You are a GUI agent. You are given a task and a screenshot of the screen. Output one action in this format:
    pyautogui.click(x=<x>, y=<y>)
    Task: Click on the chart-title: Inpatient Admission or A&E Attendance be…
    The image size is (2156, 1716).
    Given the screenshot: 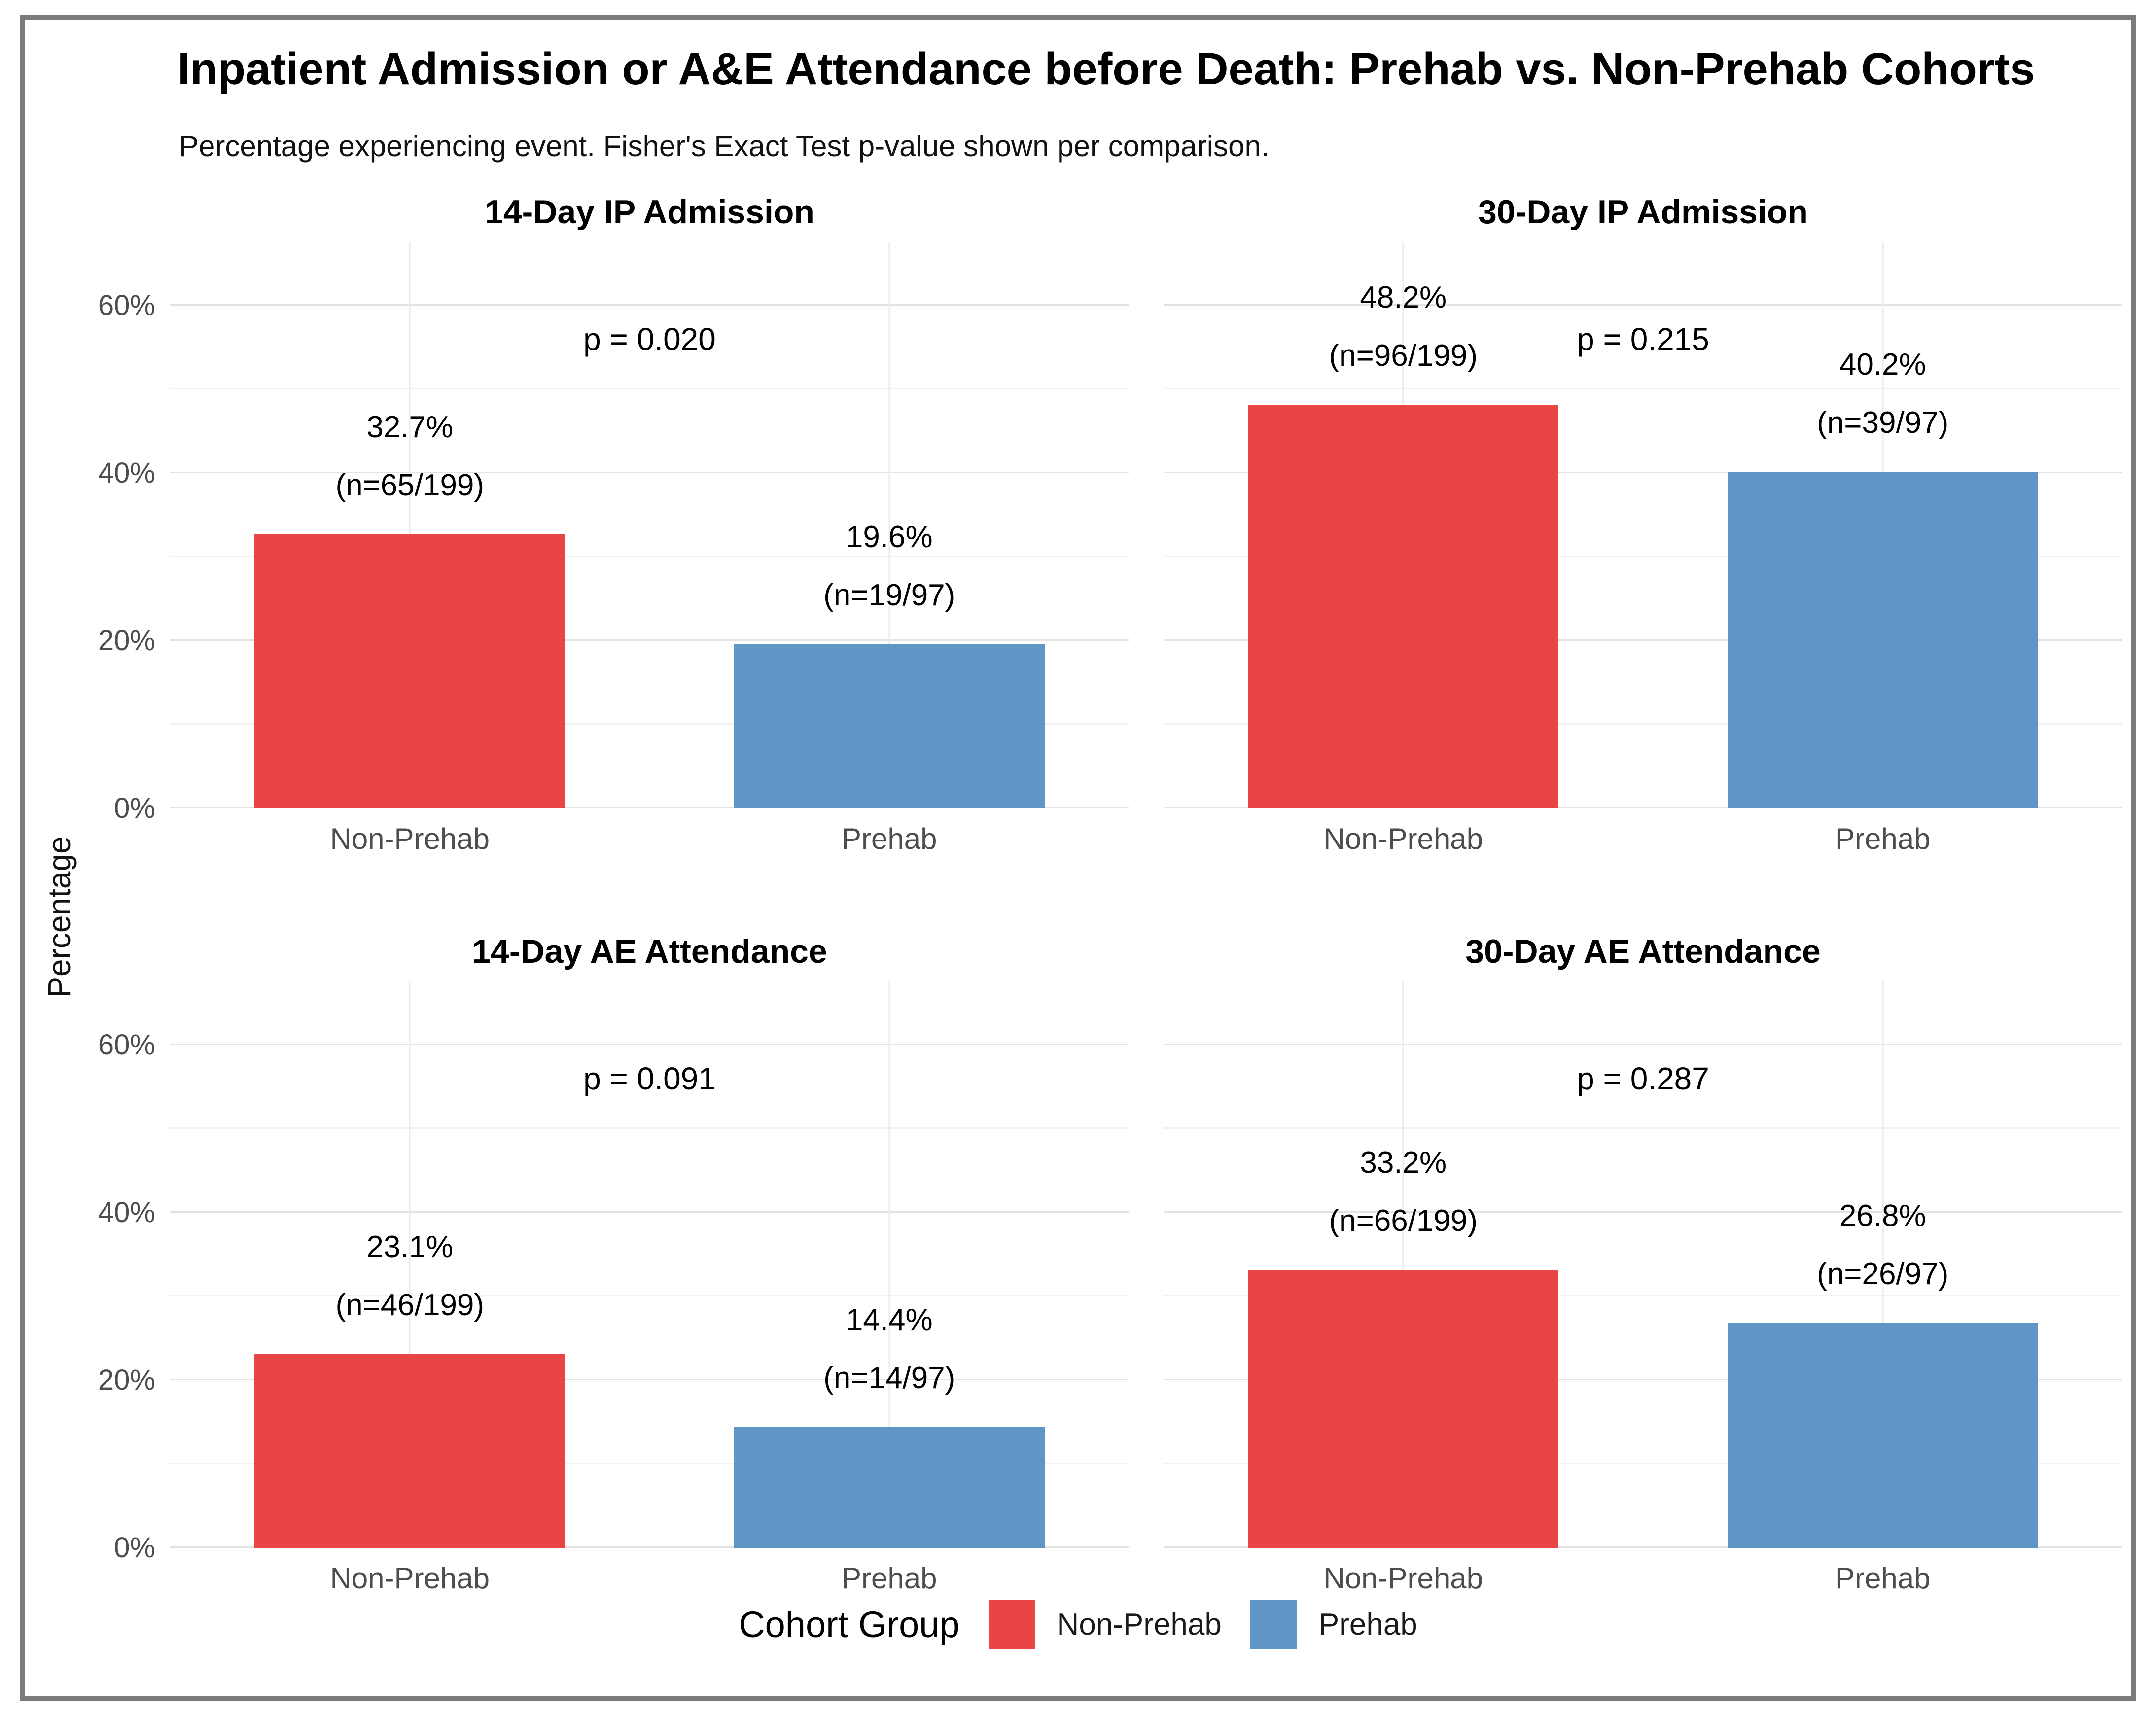 What is the action you would take?
    pyautogui.click(x=1106, y=69)
    